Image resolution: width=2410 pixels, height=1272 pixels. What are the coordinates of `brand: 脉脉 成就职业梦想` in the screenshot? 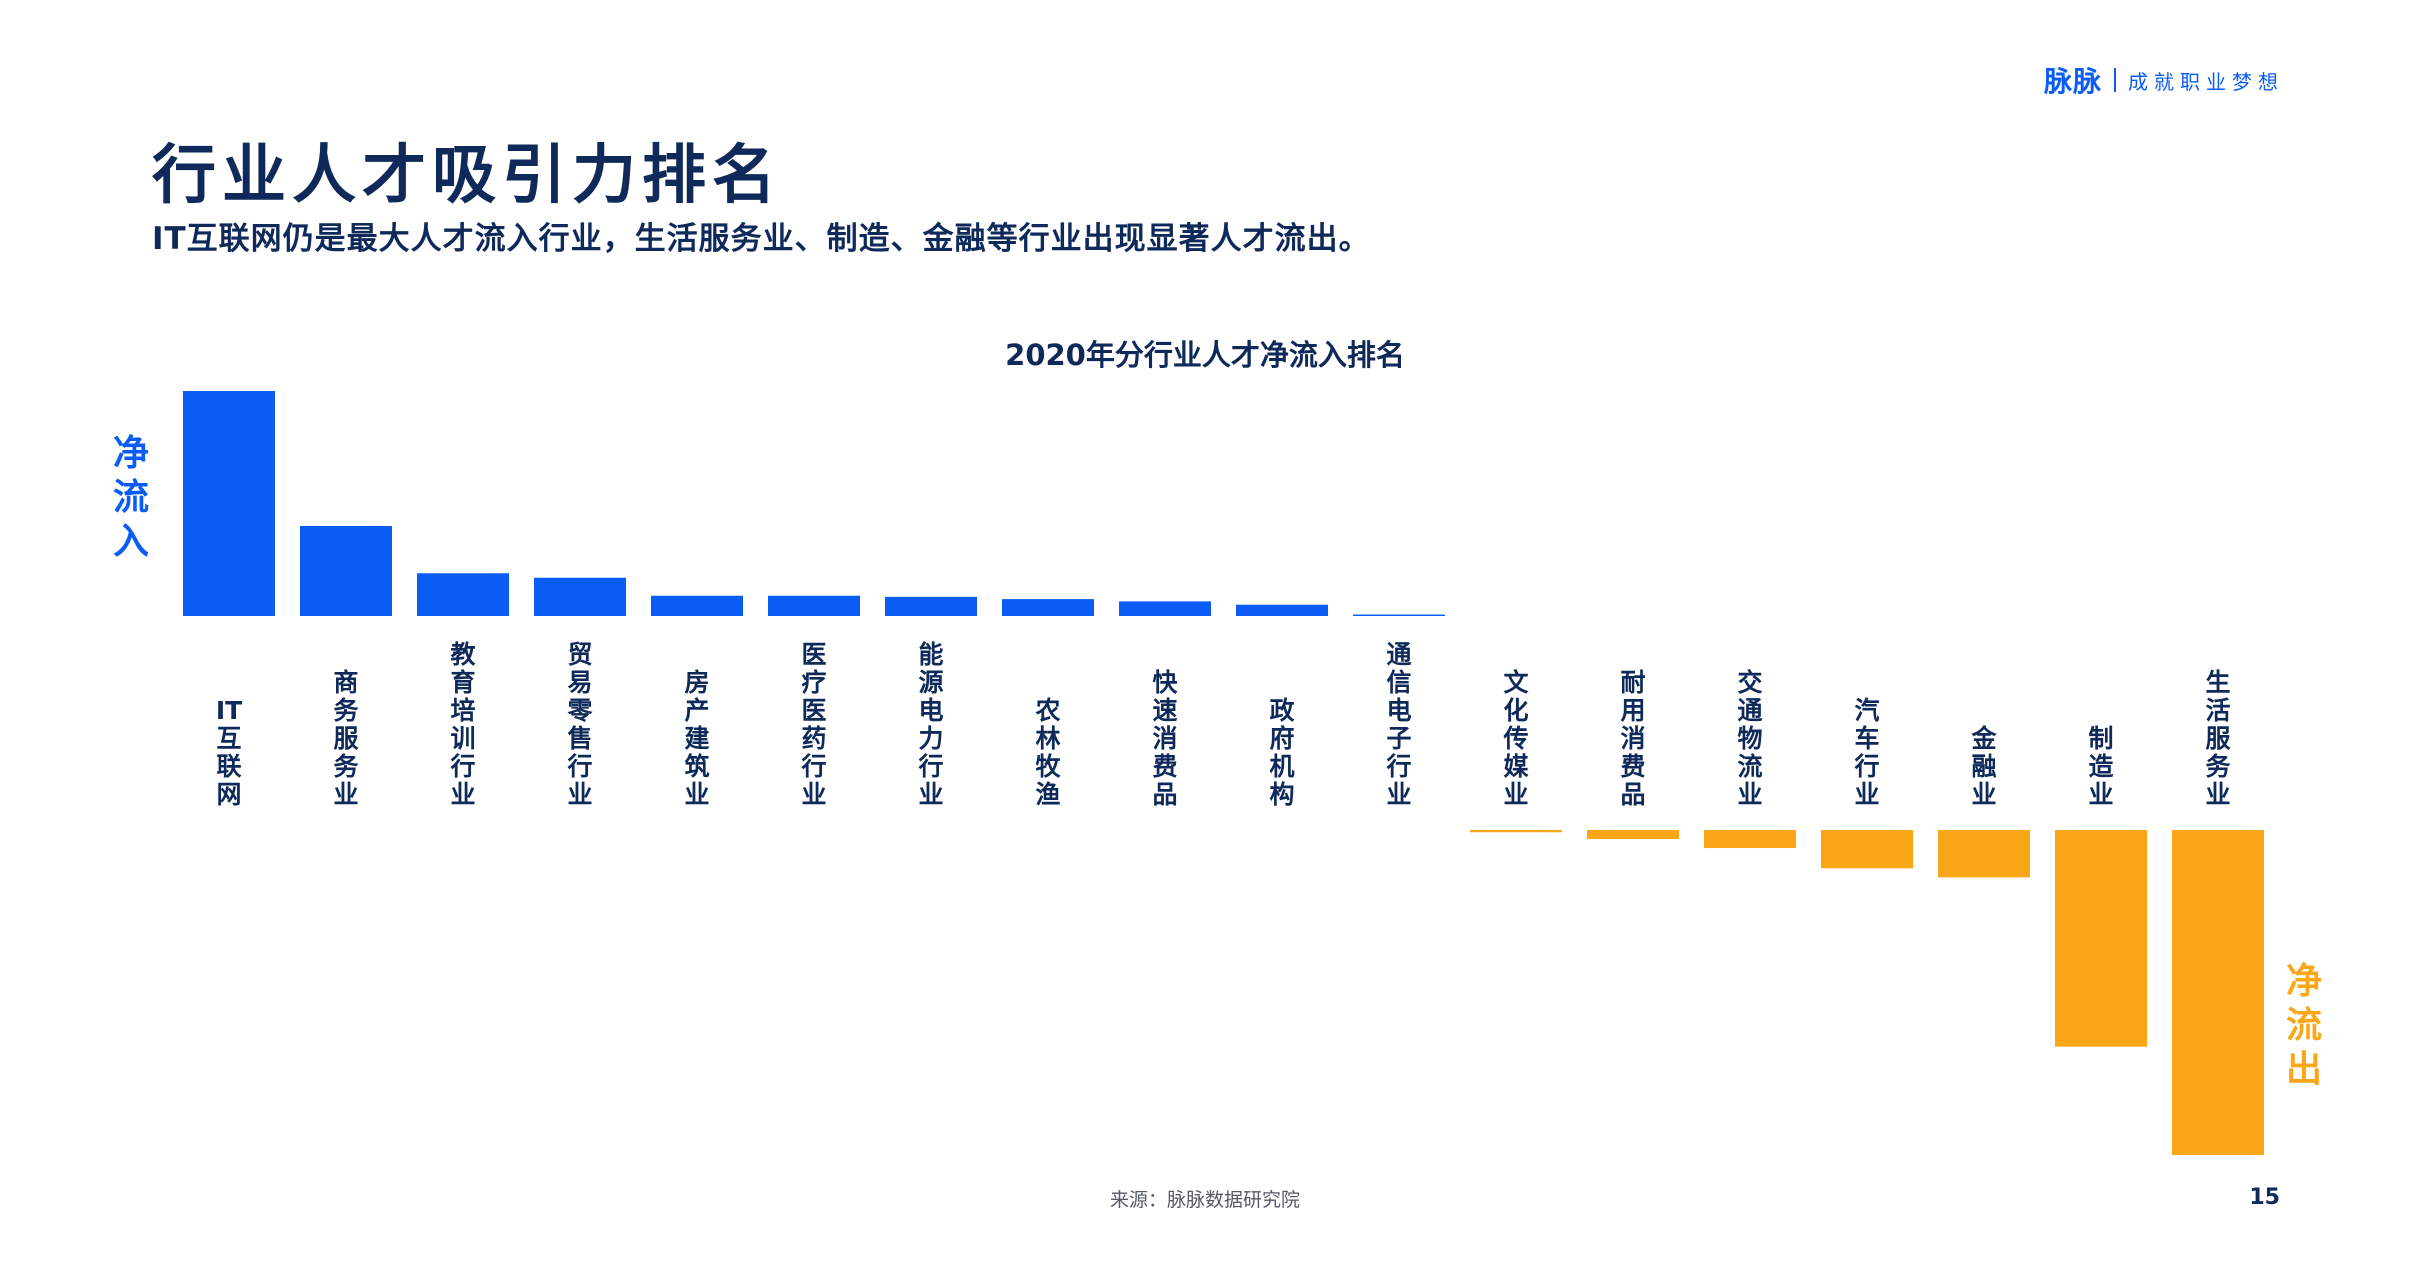 It's located at (2164, 80).